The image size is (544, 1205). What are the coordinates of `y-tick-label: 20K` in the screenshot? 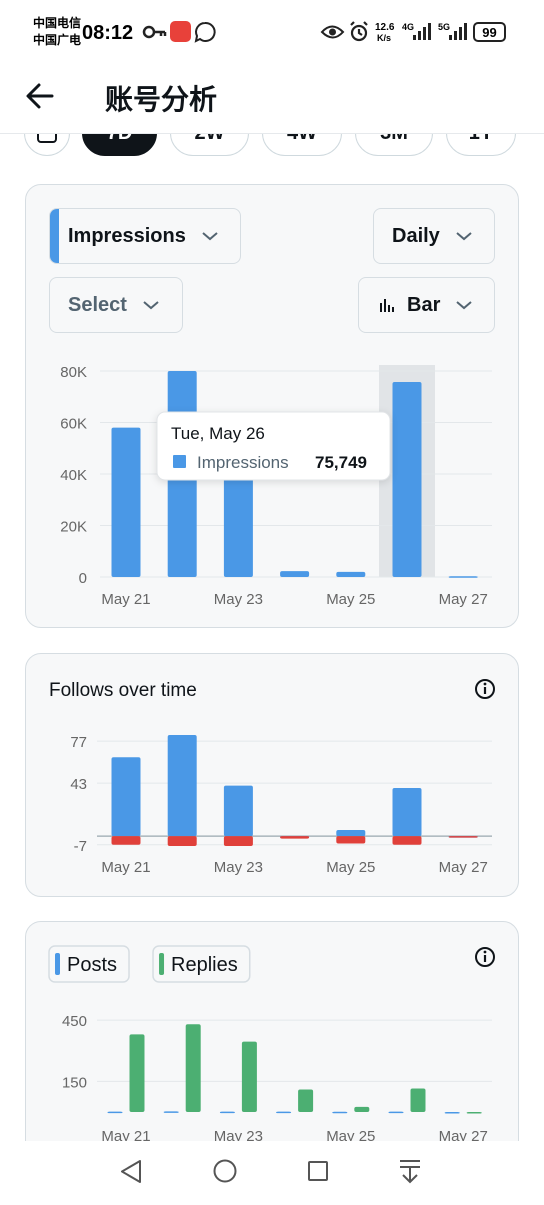 It's located at (73, 527).